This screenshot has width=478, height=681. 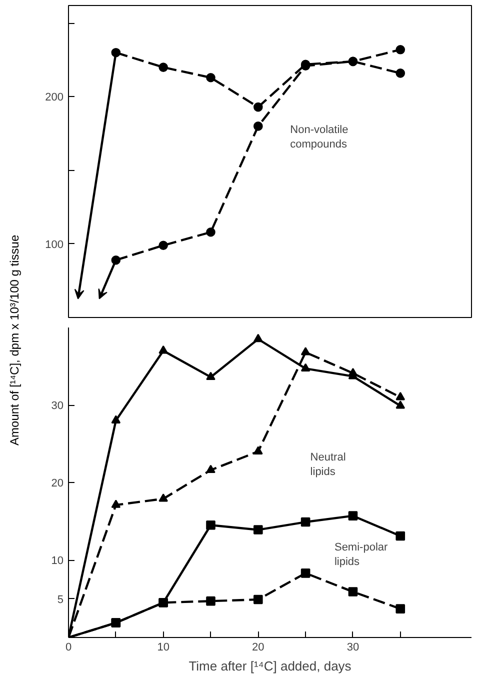 I want to click on y-tick-label: 100, so click(x=54, y=244).